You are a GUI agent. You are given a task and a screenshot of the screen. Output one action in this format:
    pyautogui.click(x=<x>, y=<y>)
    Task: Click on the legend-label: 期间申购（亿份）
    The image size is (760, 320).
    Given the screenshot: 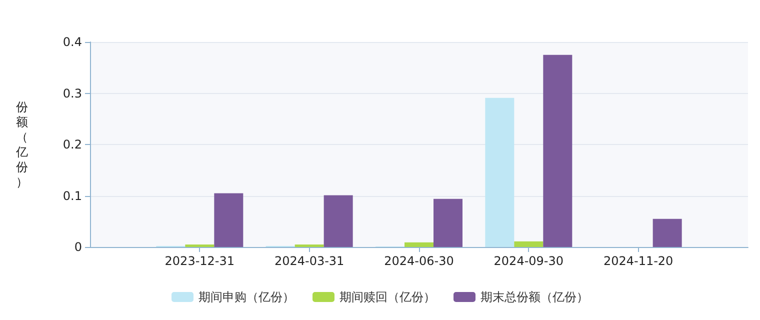 What is the action you would take?
    pyautogui.click(x=246, y=297)
    